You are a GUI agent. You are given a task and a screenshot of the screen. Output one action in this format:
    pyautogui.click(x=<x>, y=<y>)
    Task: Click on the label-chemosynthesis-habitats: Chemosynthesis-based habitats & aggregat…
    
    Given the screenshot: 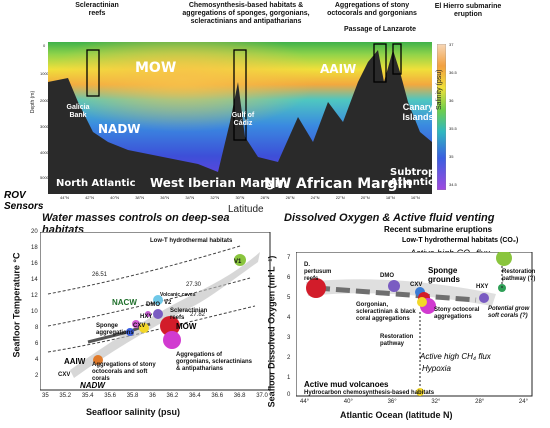 What is the action you would take?
    pyautogui.click(x=246, y=13)
    